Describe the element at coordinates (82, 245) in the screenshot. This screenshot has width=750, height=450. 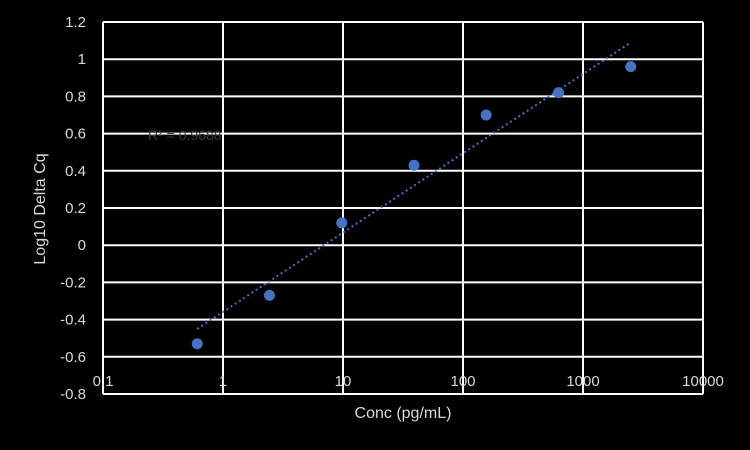
I see `y-tick-label: 0` at that location.